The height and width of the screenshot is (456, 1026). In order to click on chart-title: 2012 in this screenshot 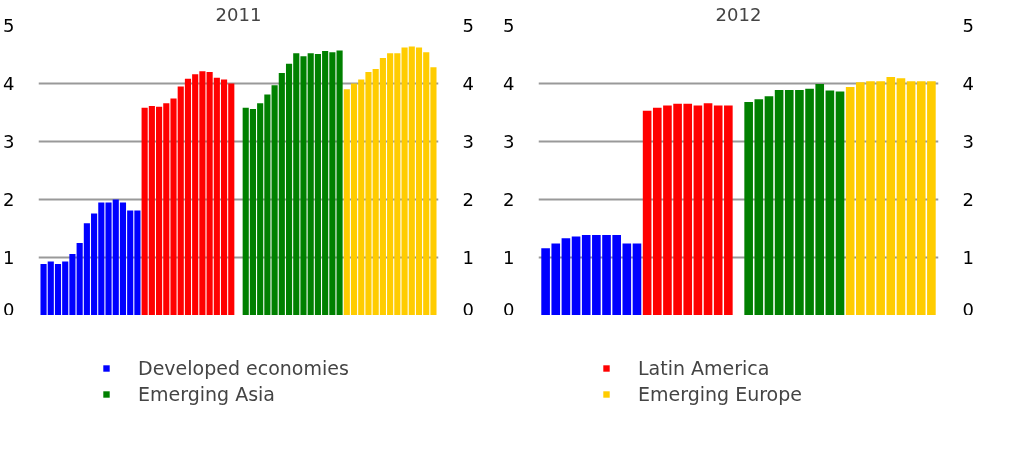, I will do `click(738, 14)`.